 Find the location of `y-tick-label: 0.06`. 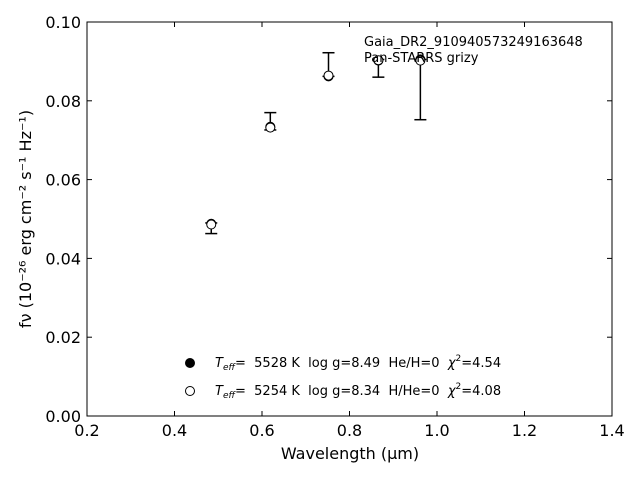

y-tick-label: 0.06 is located at coordinates (63, 180).